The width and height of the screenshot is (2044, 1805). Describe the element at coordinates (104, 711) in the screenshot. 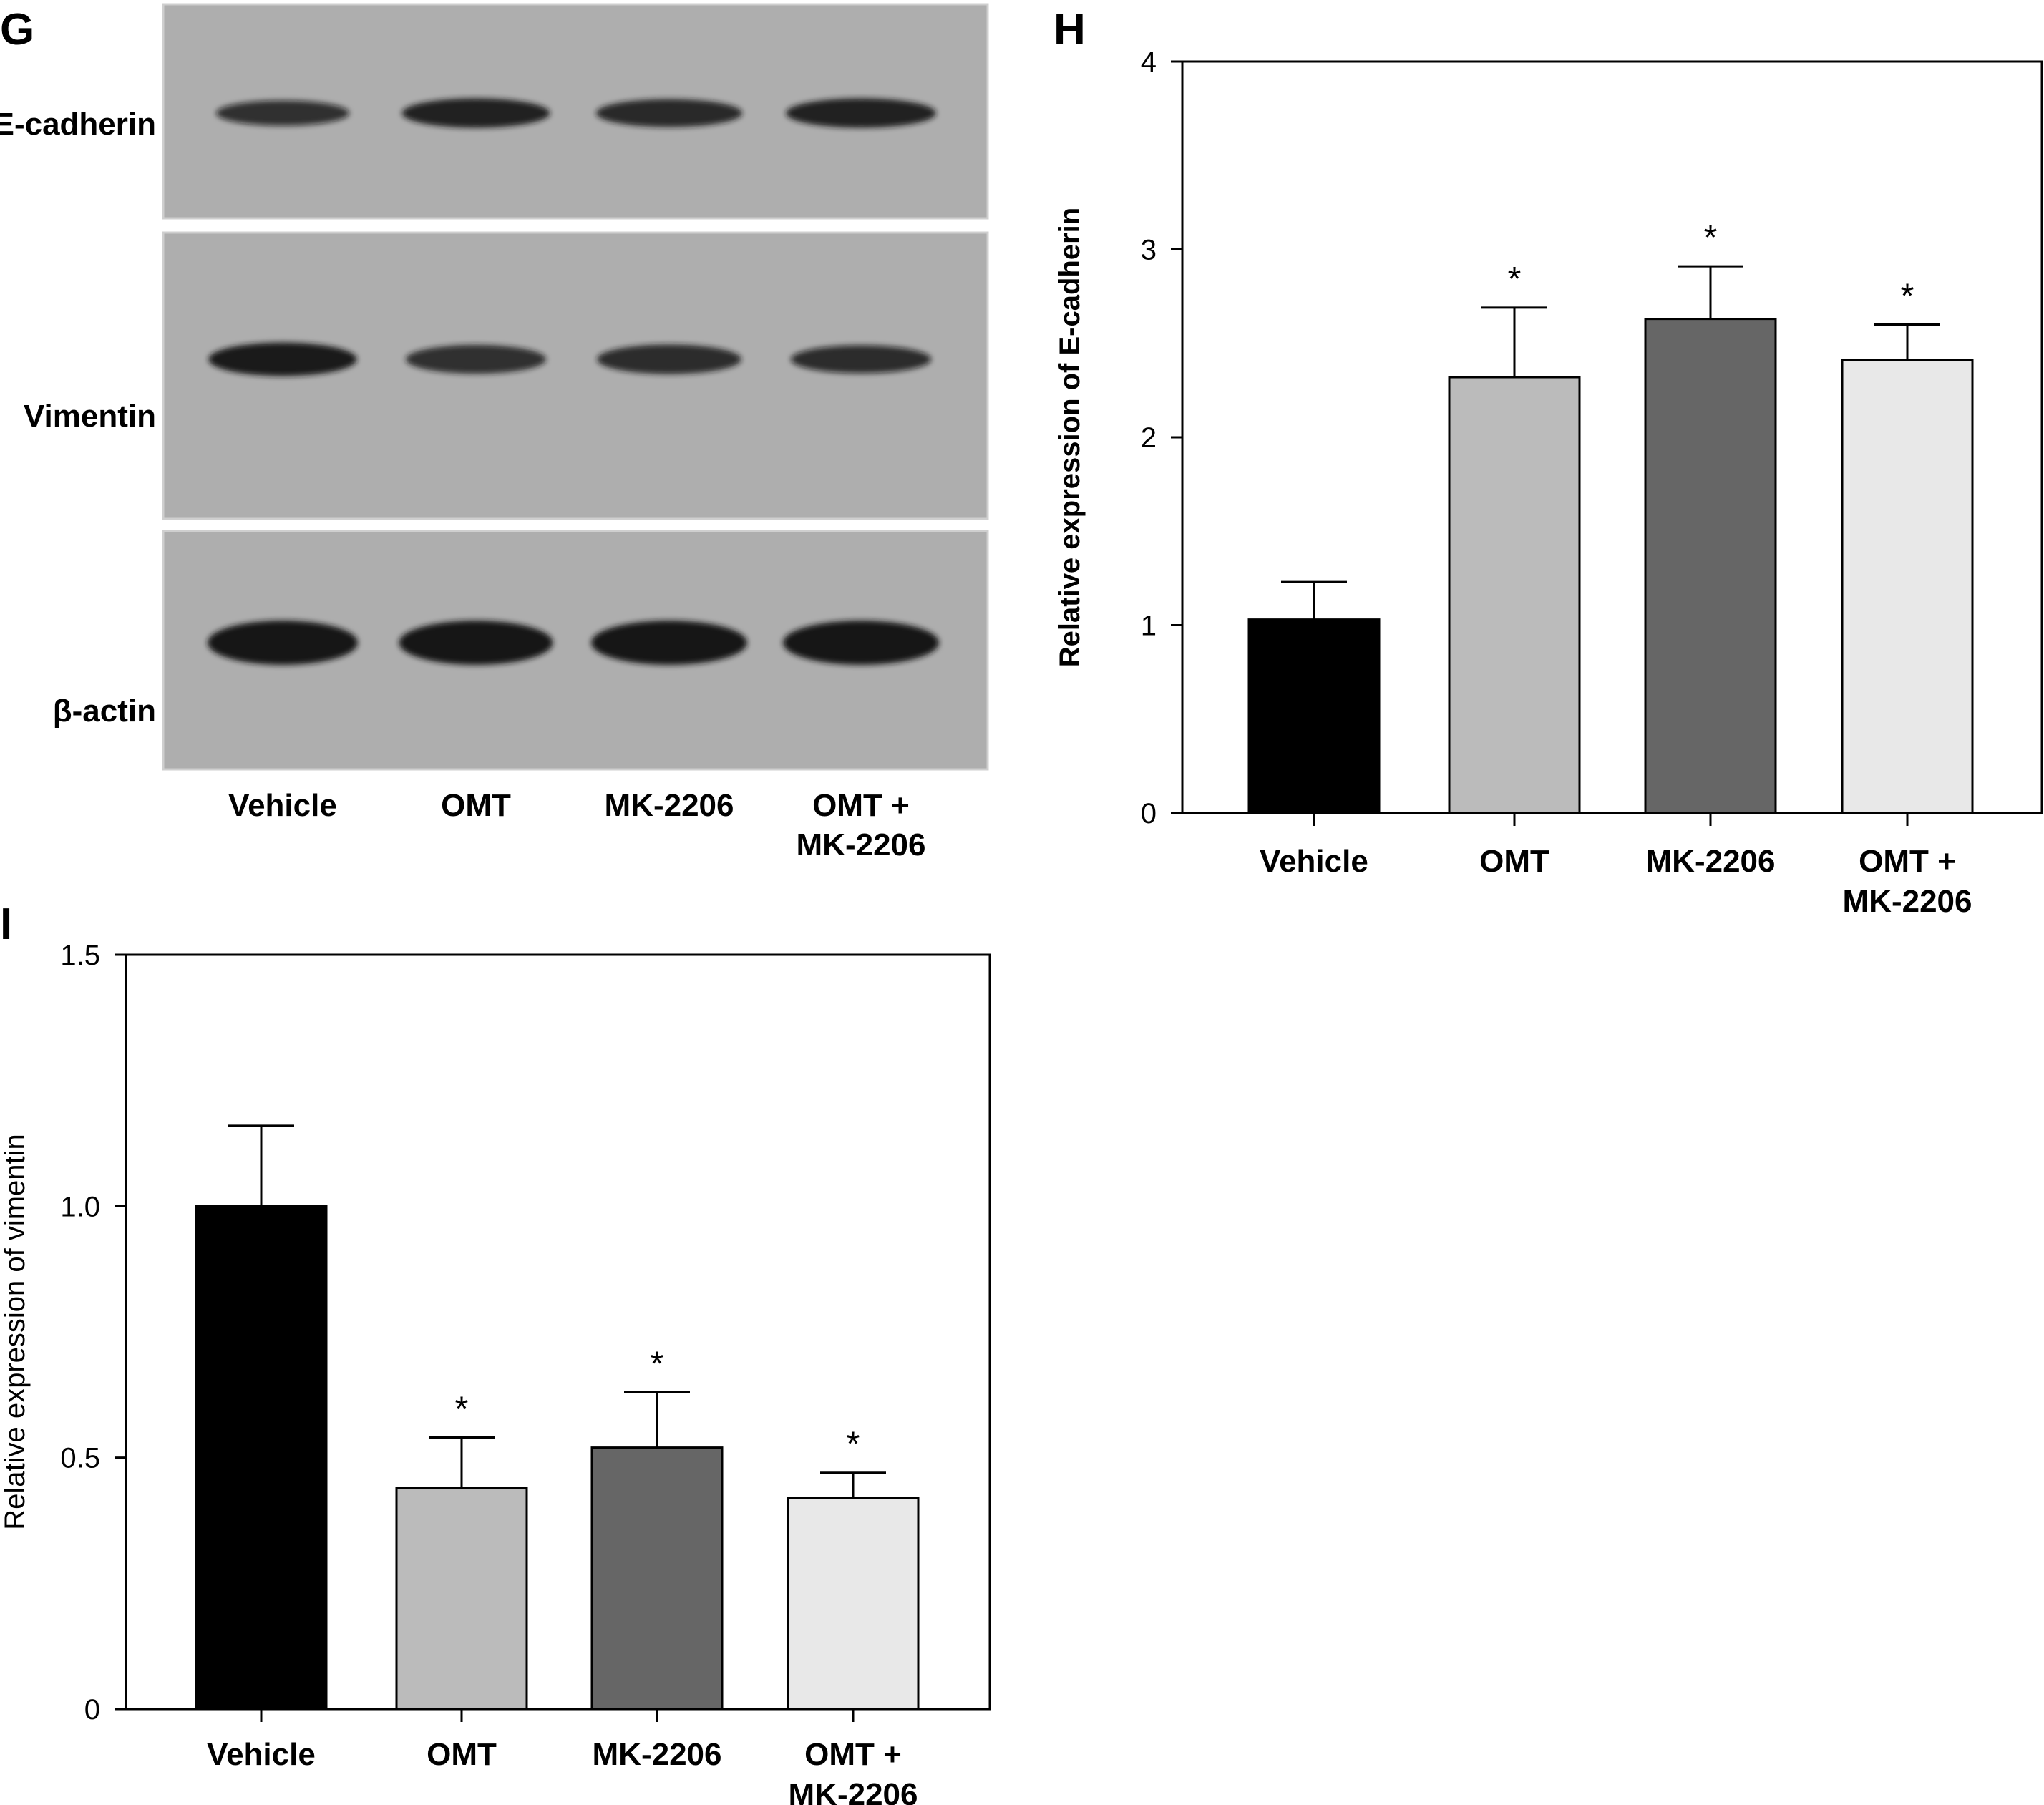

I see `blot-row-label: β-actin` at that location.